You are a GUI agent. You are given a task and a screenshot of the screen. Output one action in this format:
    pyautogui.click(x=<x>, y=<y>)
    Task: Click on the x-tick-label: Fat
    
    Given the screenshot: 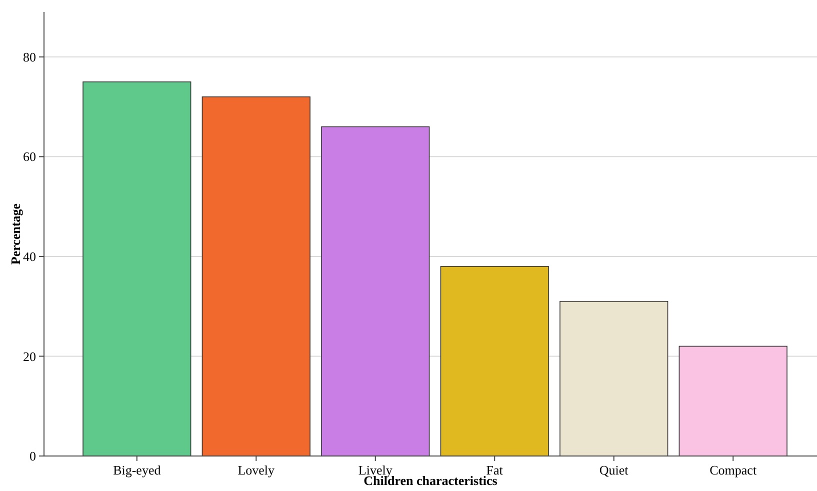 What is the action you would take?
    pyautogui.click(x=495, y=470)
    